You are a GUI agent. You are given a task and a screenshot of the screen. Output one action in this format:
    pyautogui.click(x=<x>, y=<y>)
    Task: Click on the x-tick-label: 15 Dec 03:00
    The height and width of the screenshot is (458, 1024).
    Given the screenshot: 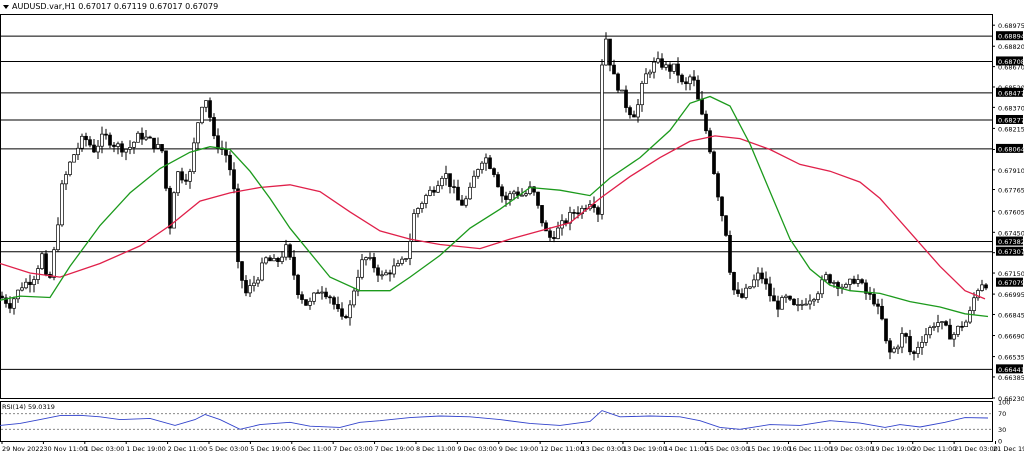 What is the action you would take?
    pyautogui.click(x=728, y=449)
    